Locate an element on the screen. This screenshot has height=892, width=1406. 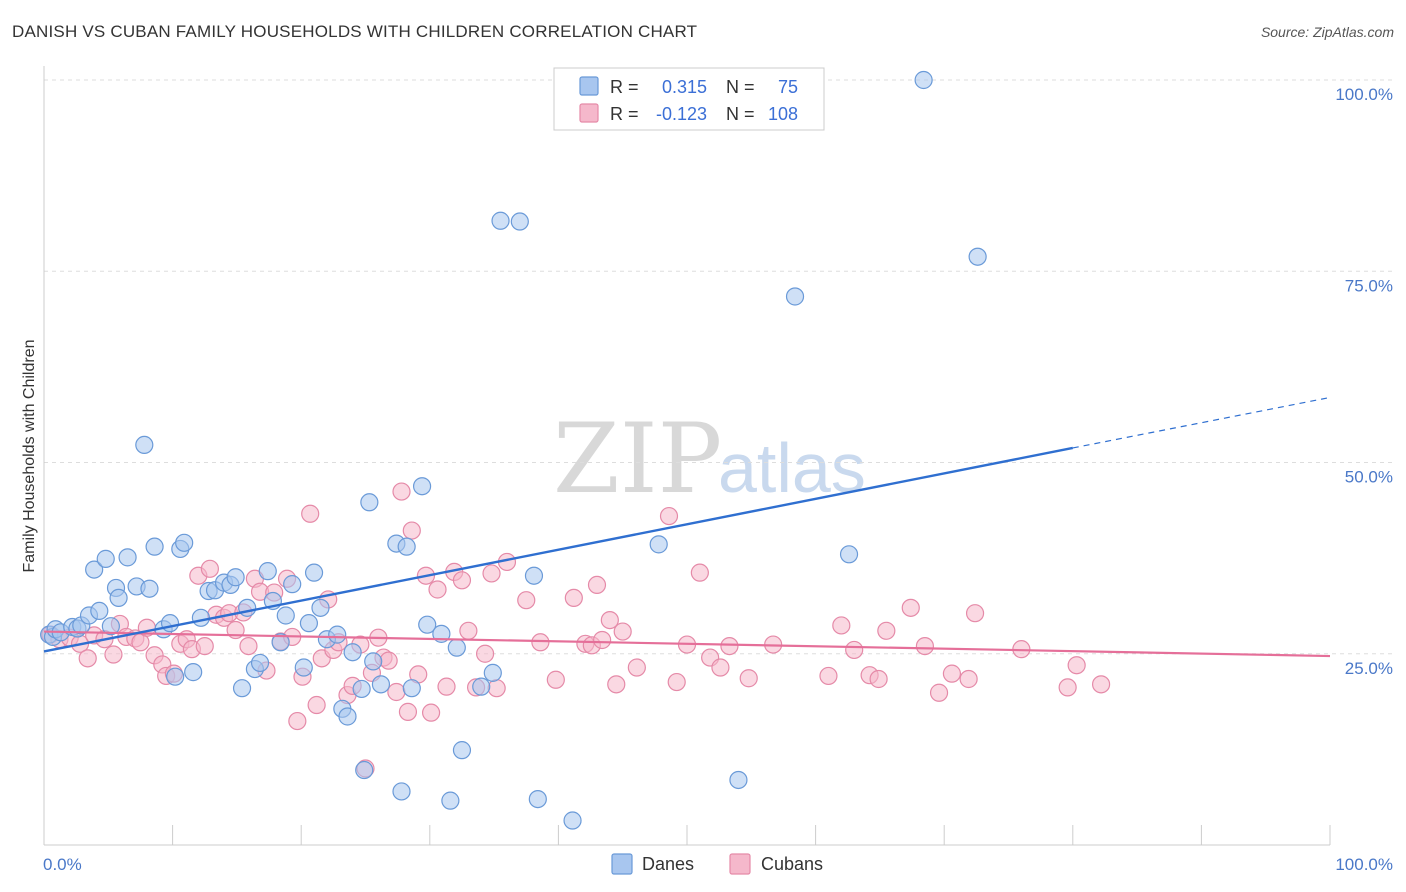
bottom-legend-swatch-cubans is located at coordinates (740, 864).